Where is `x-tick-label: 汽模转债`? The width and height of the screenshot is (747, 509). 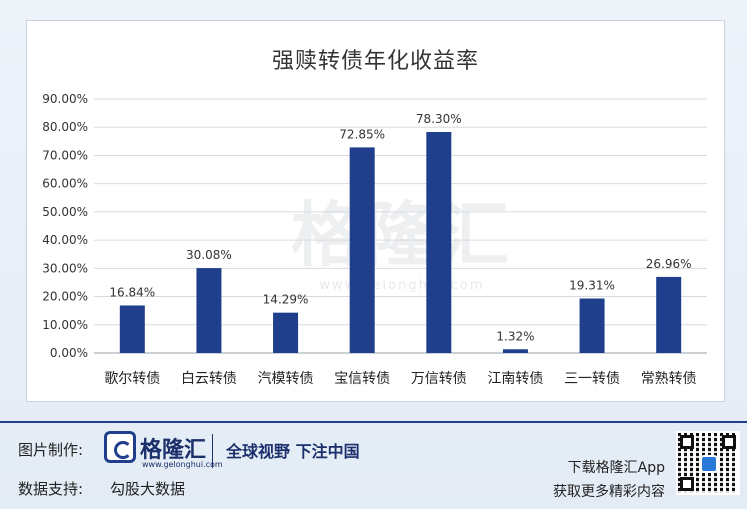
x-tick-label: 汽模转债 is located at coordinates (286, 379).